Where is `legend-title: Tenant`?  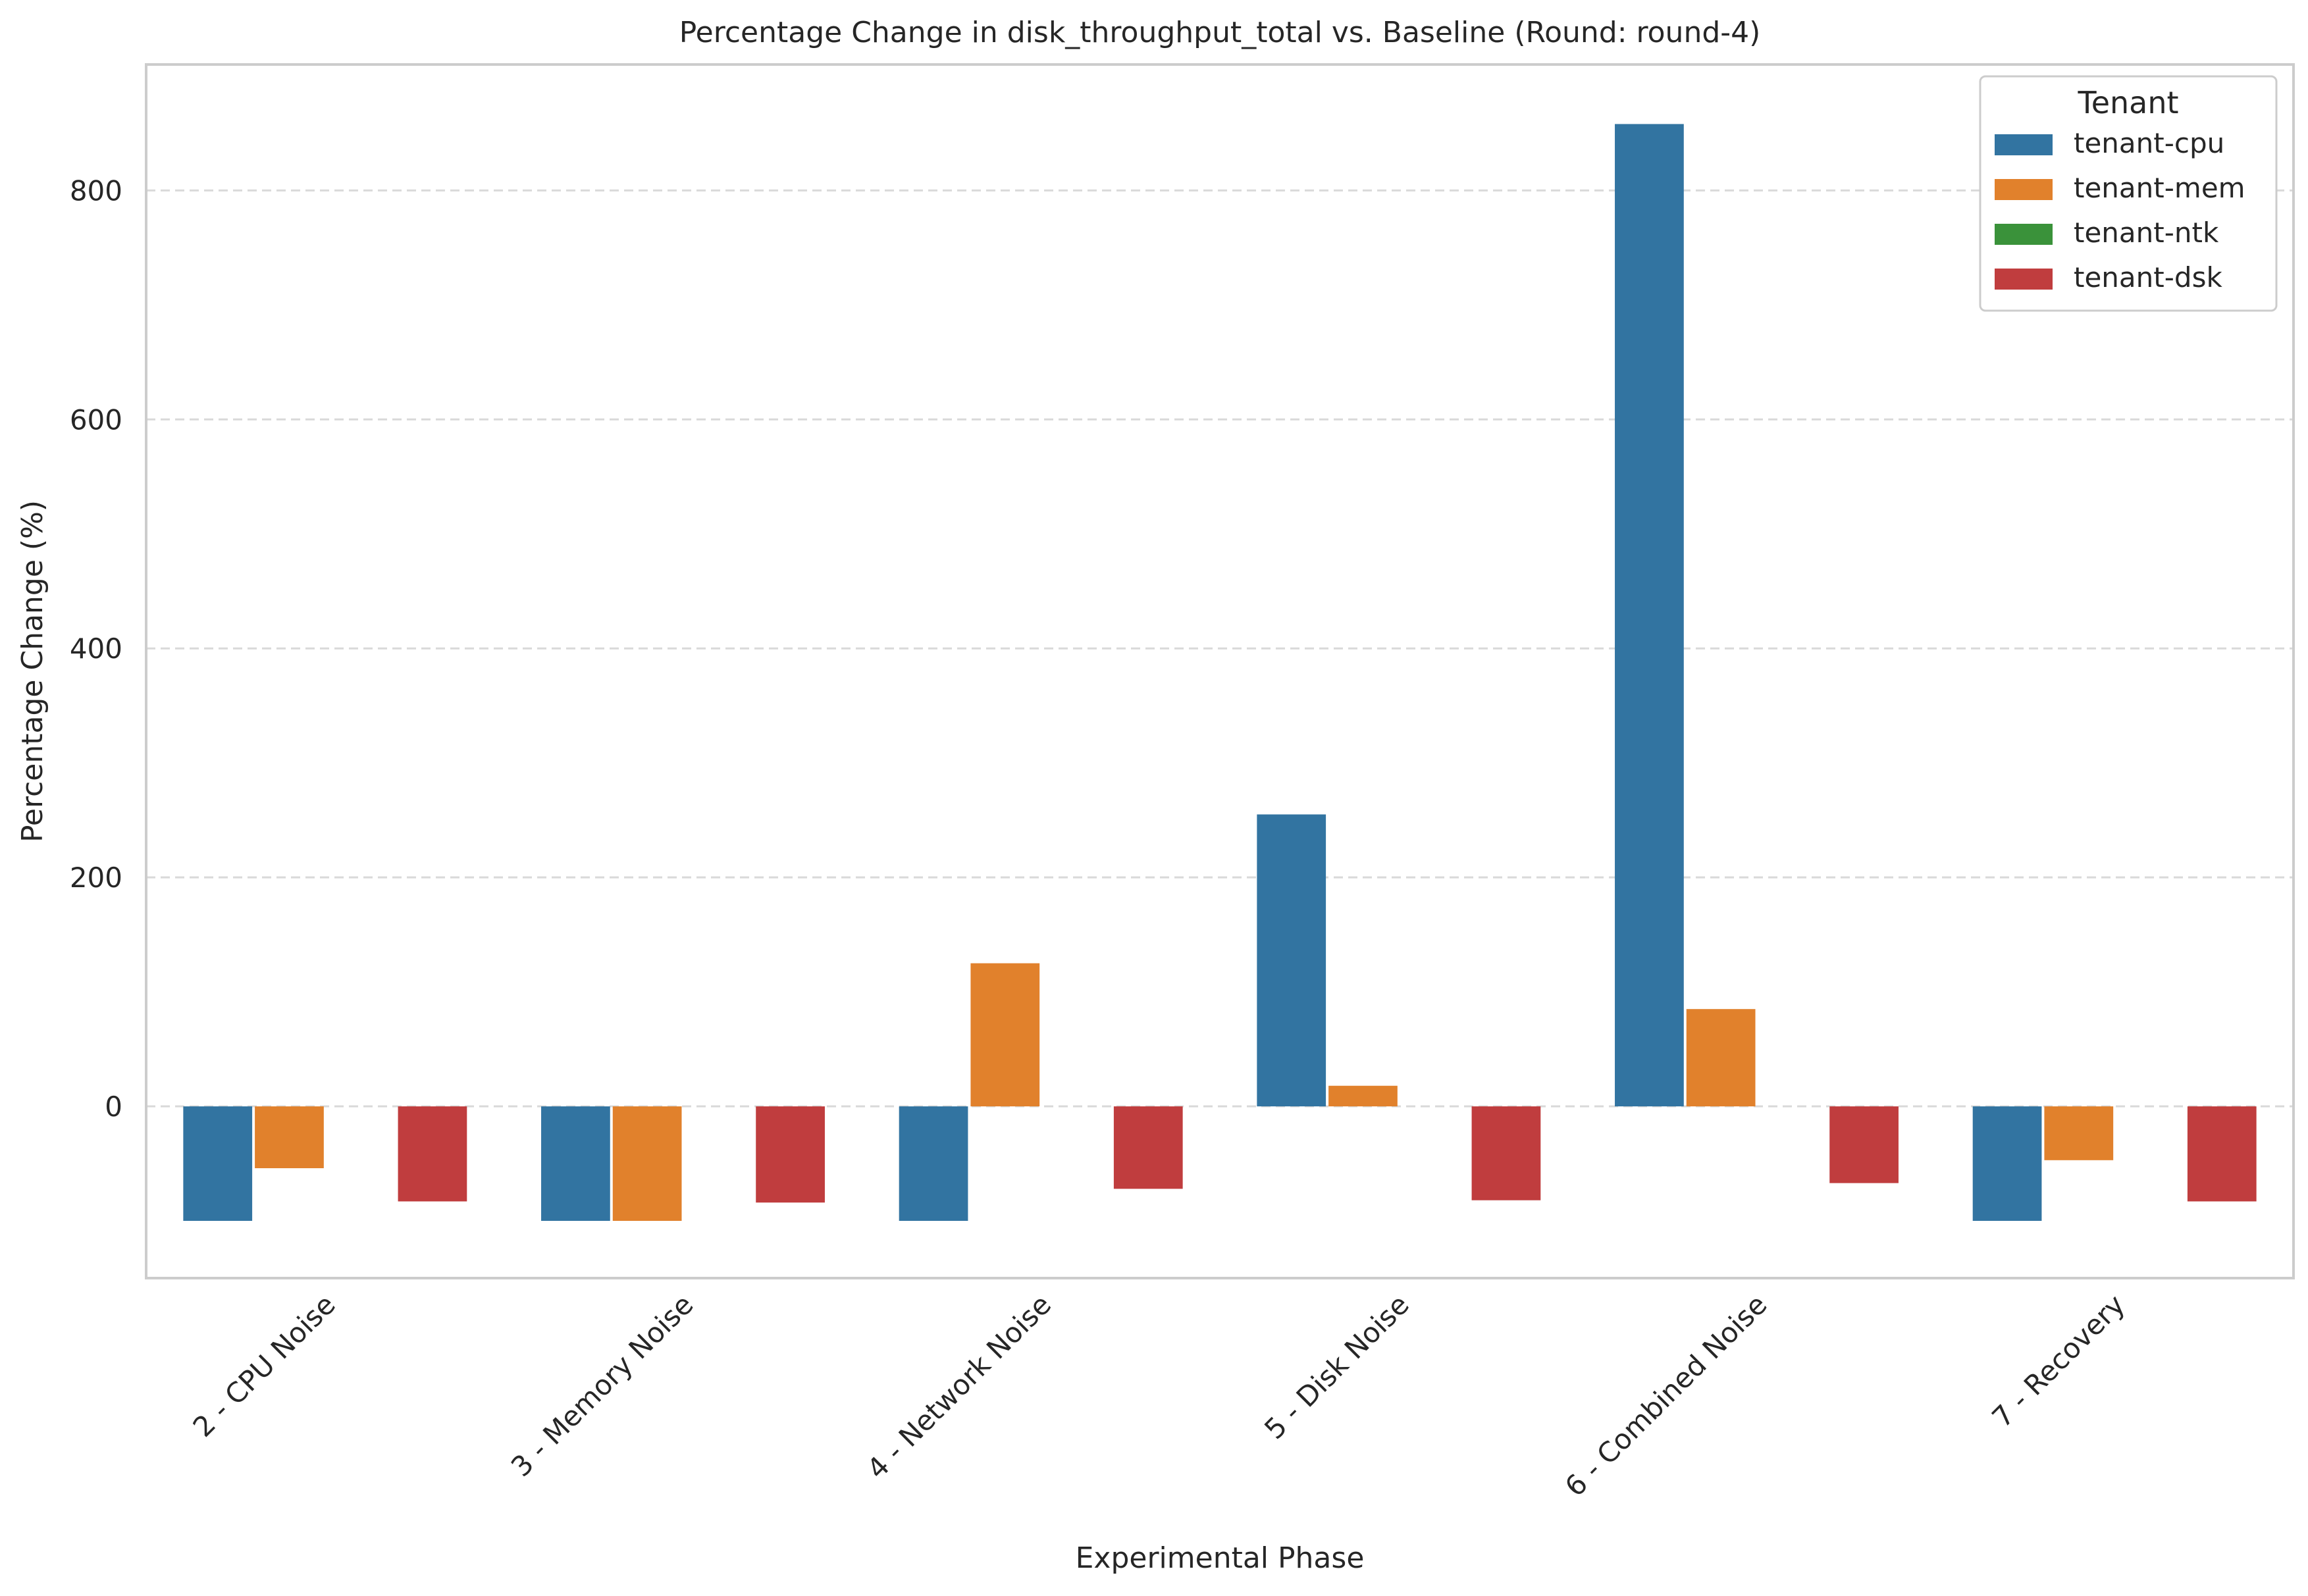 legend-title: Tenant is located at coordinates (2127, 102).